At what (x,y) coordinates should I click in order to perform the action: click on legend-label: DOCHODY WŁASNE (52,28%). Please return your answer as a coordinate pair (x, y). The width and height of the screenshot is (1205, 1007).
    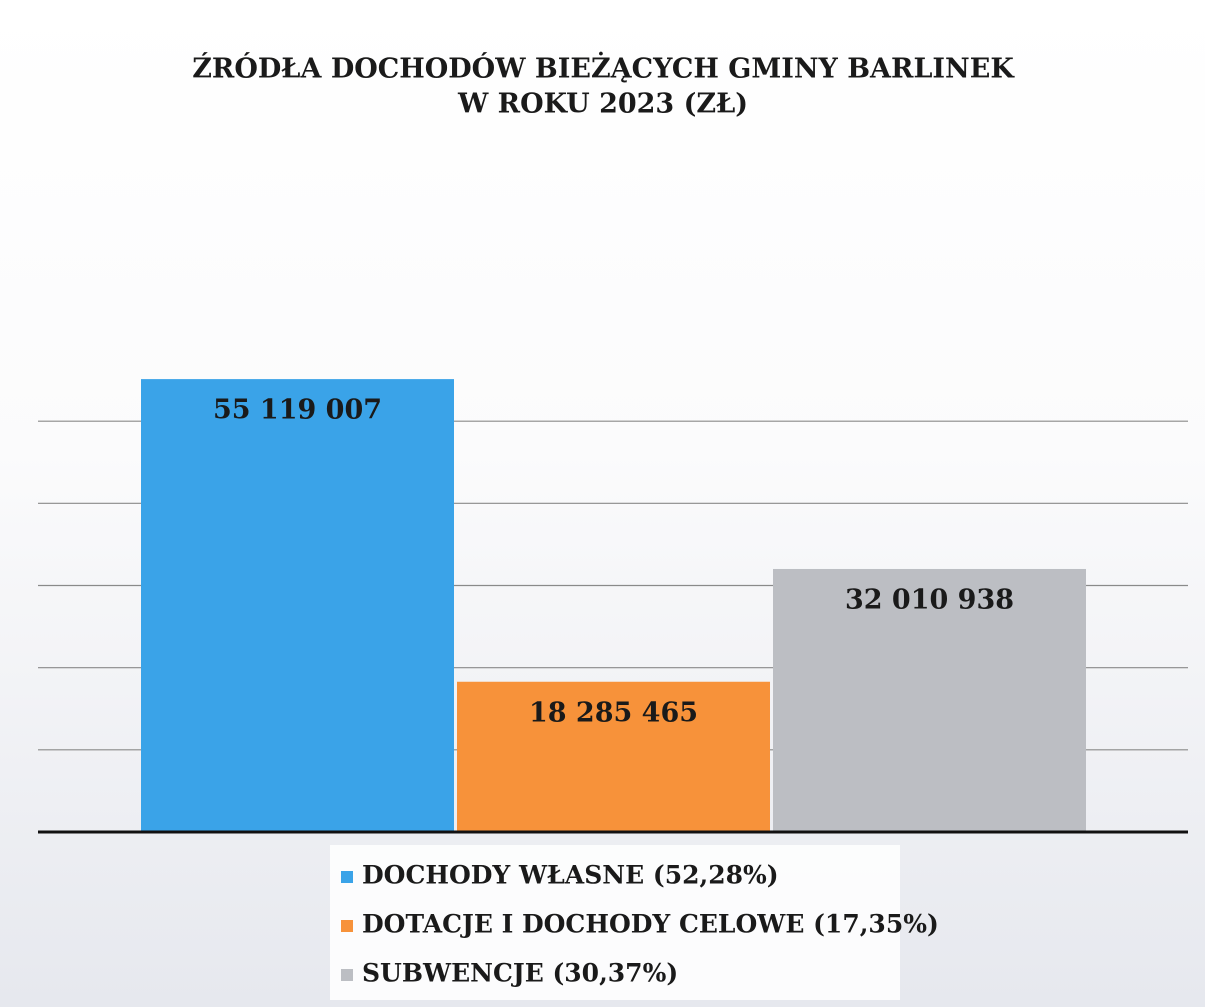
    Looking at the image, I should click on (570, 875).